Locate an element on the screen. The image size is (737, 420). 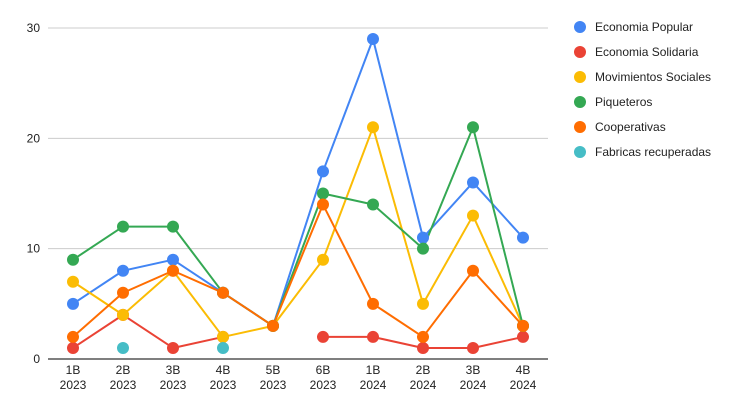
legend-label: Economia Popular is located at coordinates (644, 27).